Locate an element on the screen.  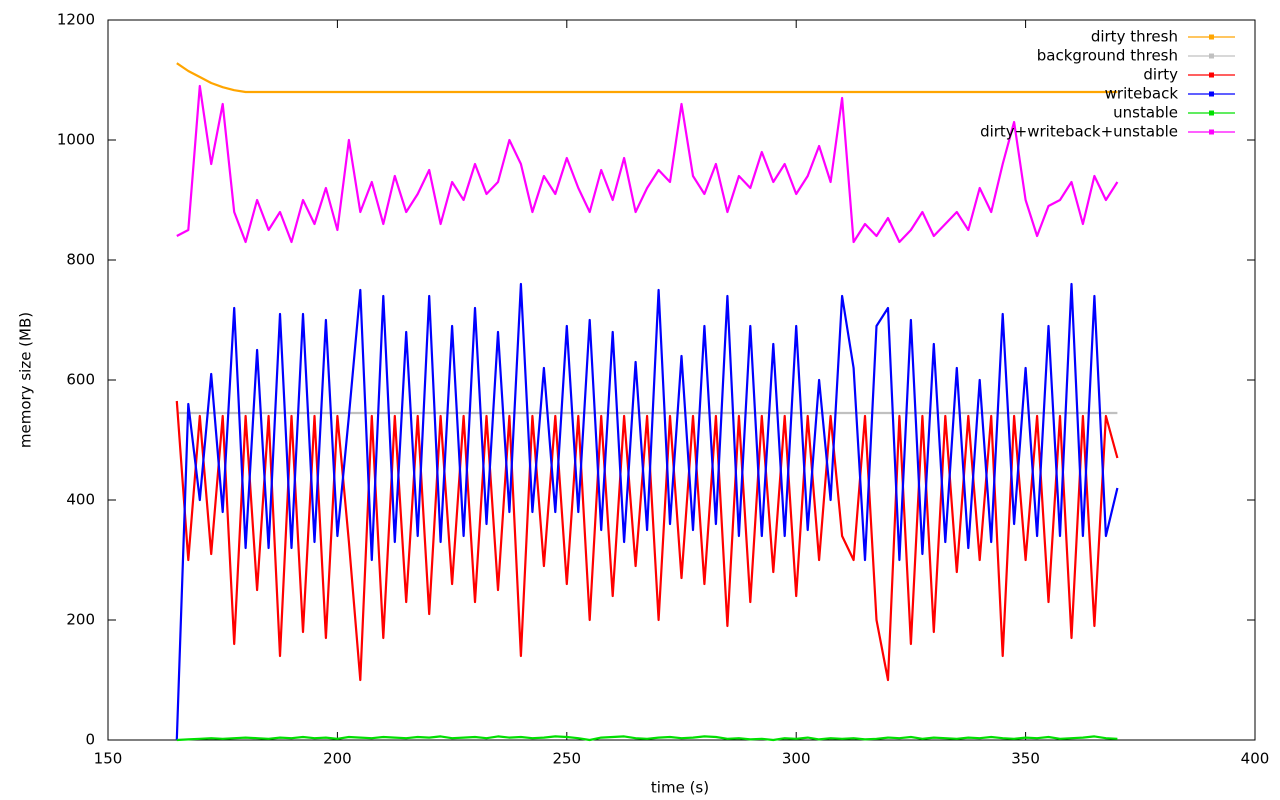
x-tick-label: 350 is located at coordinates (1025, 759).